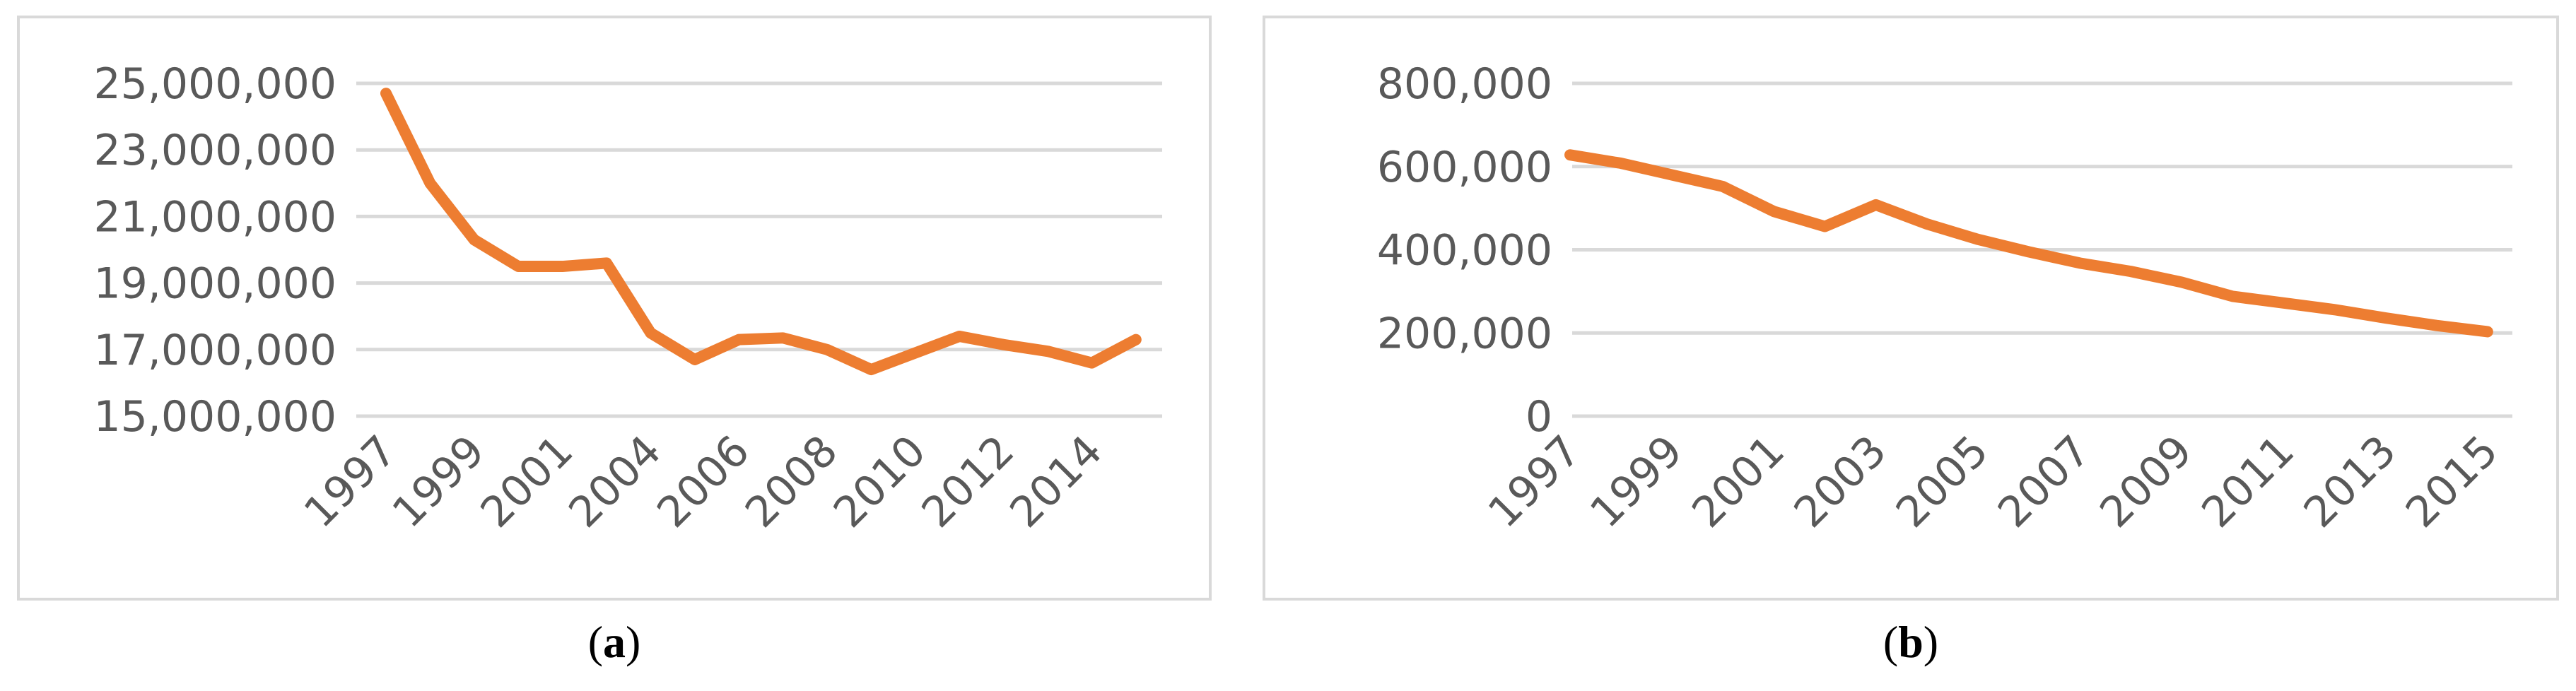 This screenshot has width=2576, height=691. What do you see at coordinates (1056, 481) in the screenshot?
I see `x-tick-label: 2014` at bounding box center [1056, 481].